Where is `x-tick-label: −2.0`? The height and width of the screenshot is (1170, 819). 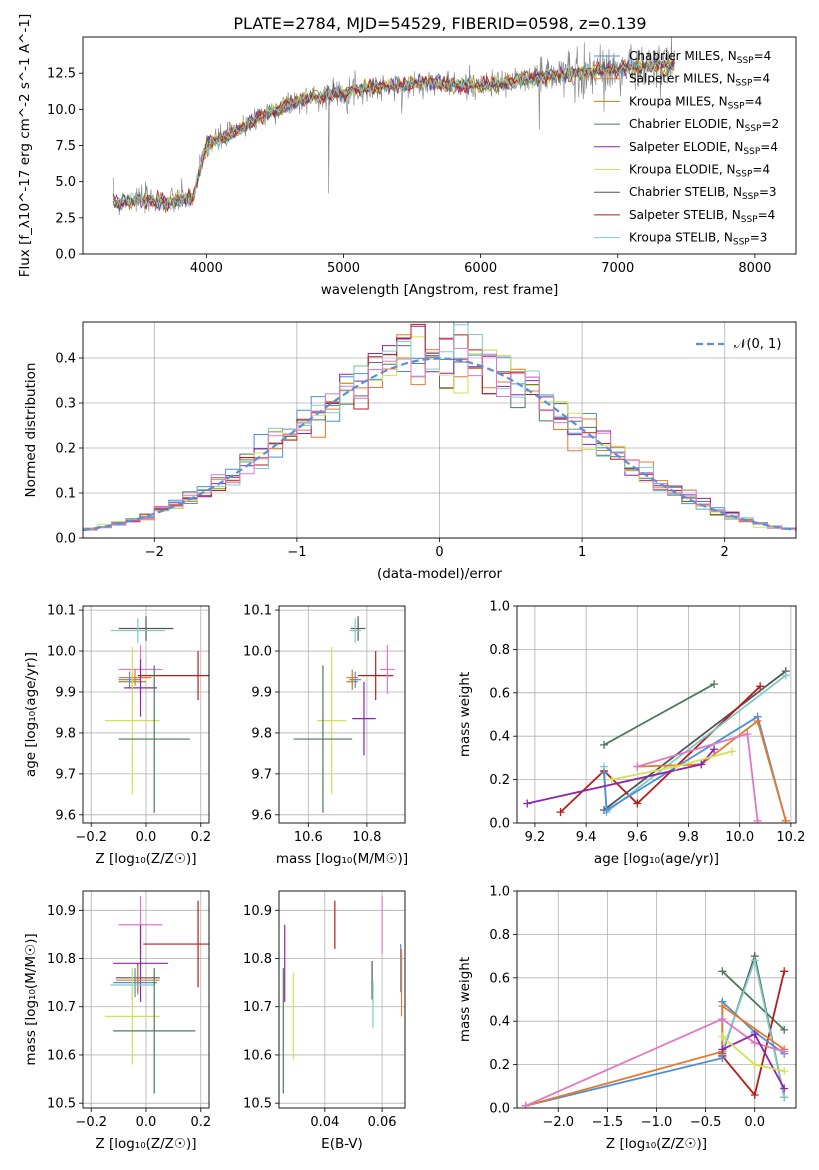
x-tick-label: −2.0 is located at coordinates (558, 1122).